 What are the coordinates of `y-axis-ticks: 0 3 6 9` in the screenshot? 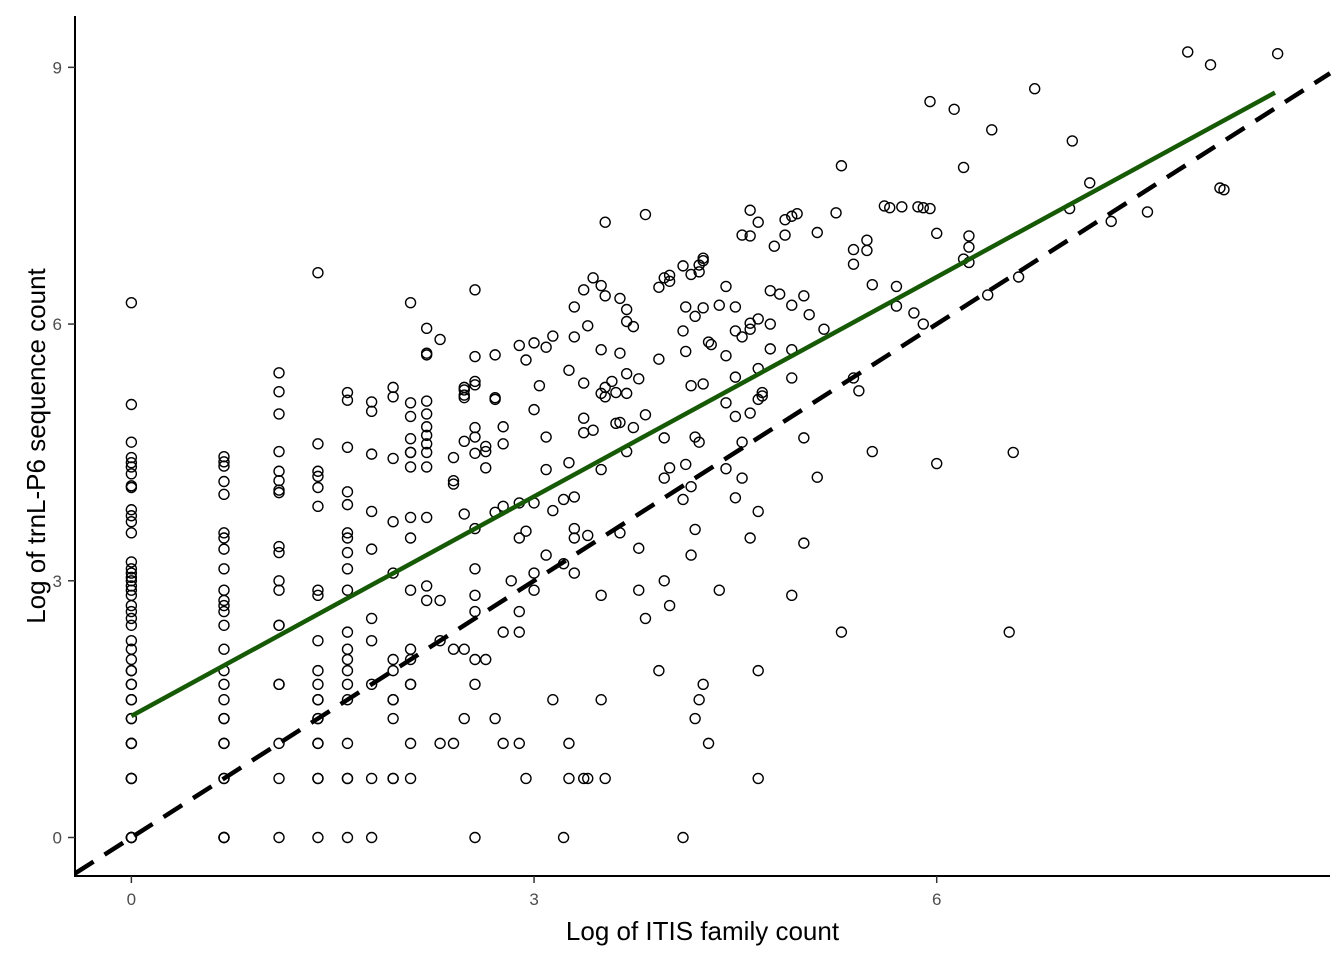 It's located at (64, 452).